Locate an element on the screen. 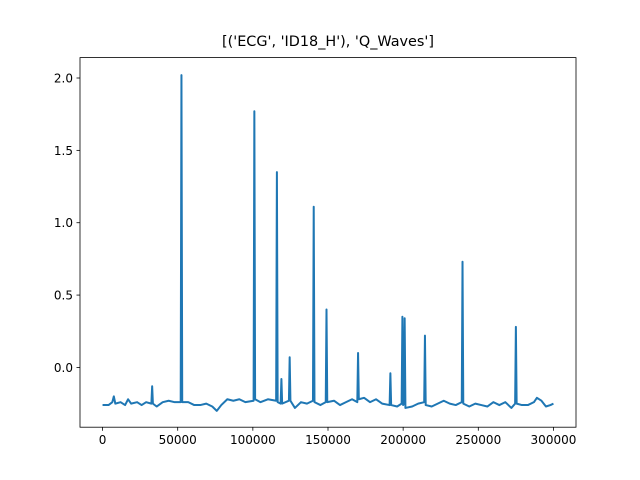 The image size is (640, 480). x-tick-label: 250000 is located at coordinates (478, 440).